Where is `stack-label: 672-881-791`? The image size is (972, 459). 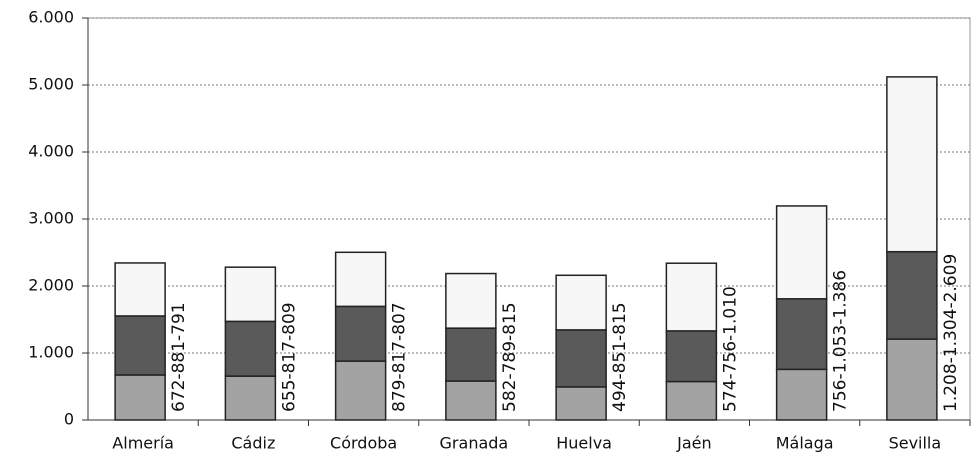
stack-label: 672-881-791 is located at coordinates (179, 357).